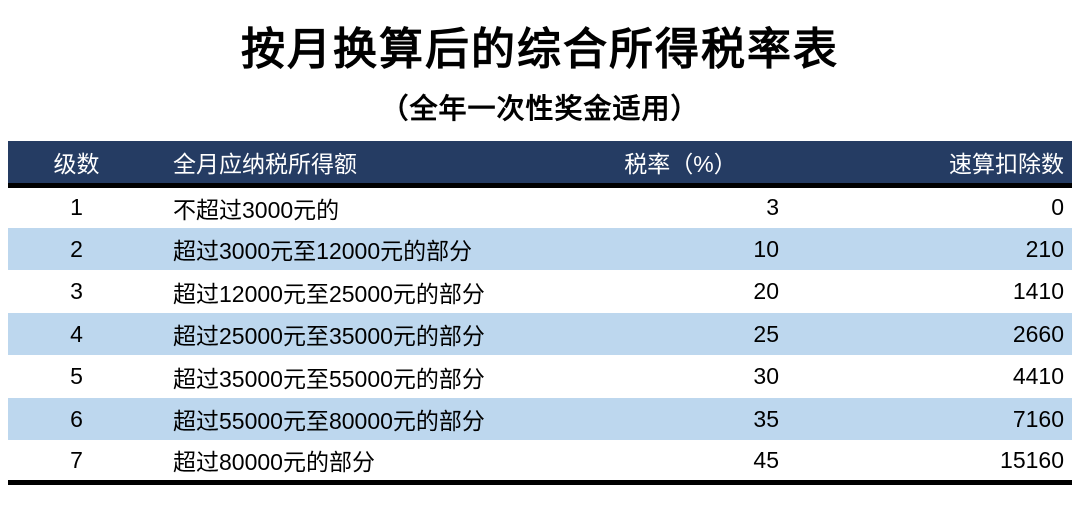 The width and height of the screenshot is (1080, 523). What do you see at coordinates (76, 376) in the screenshot?
I see `cell-level: 5` at bounding box center [76, 376].